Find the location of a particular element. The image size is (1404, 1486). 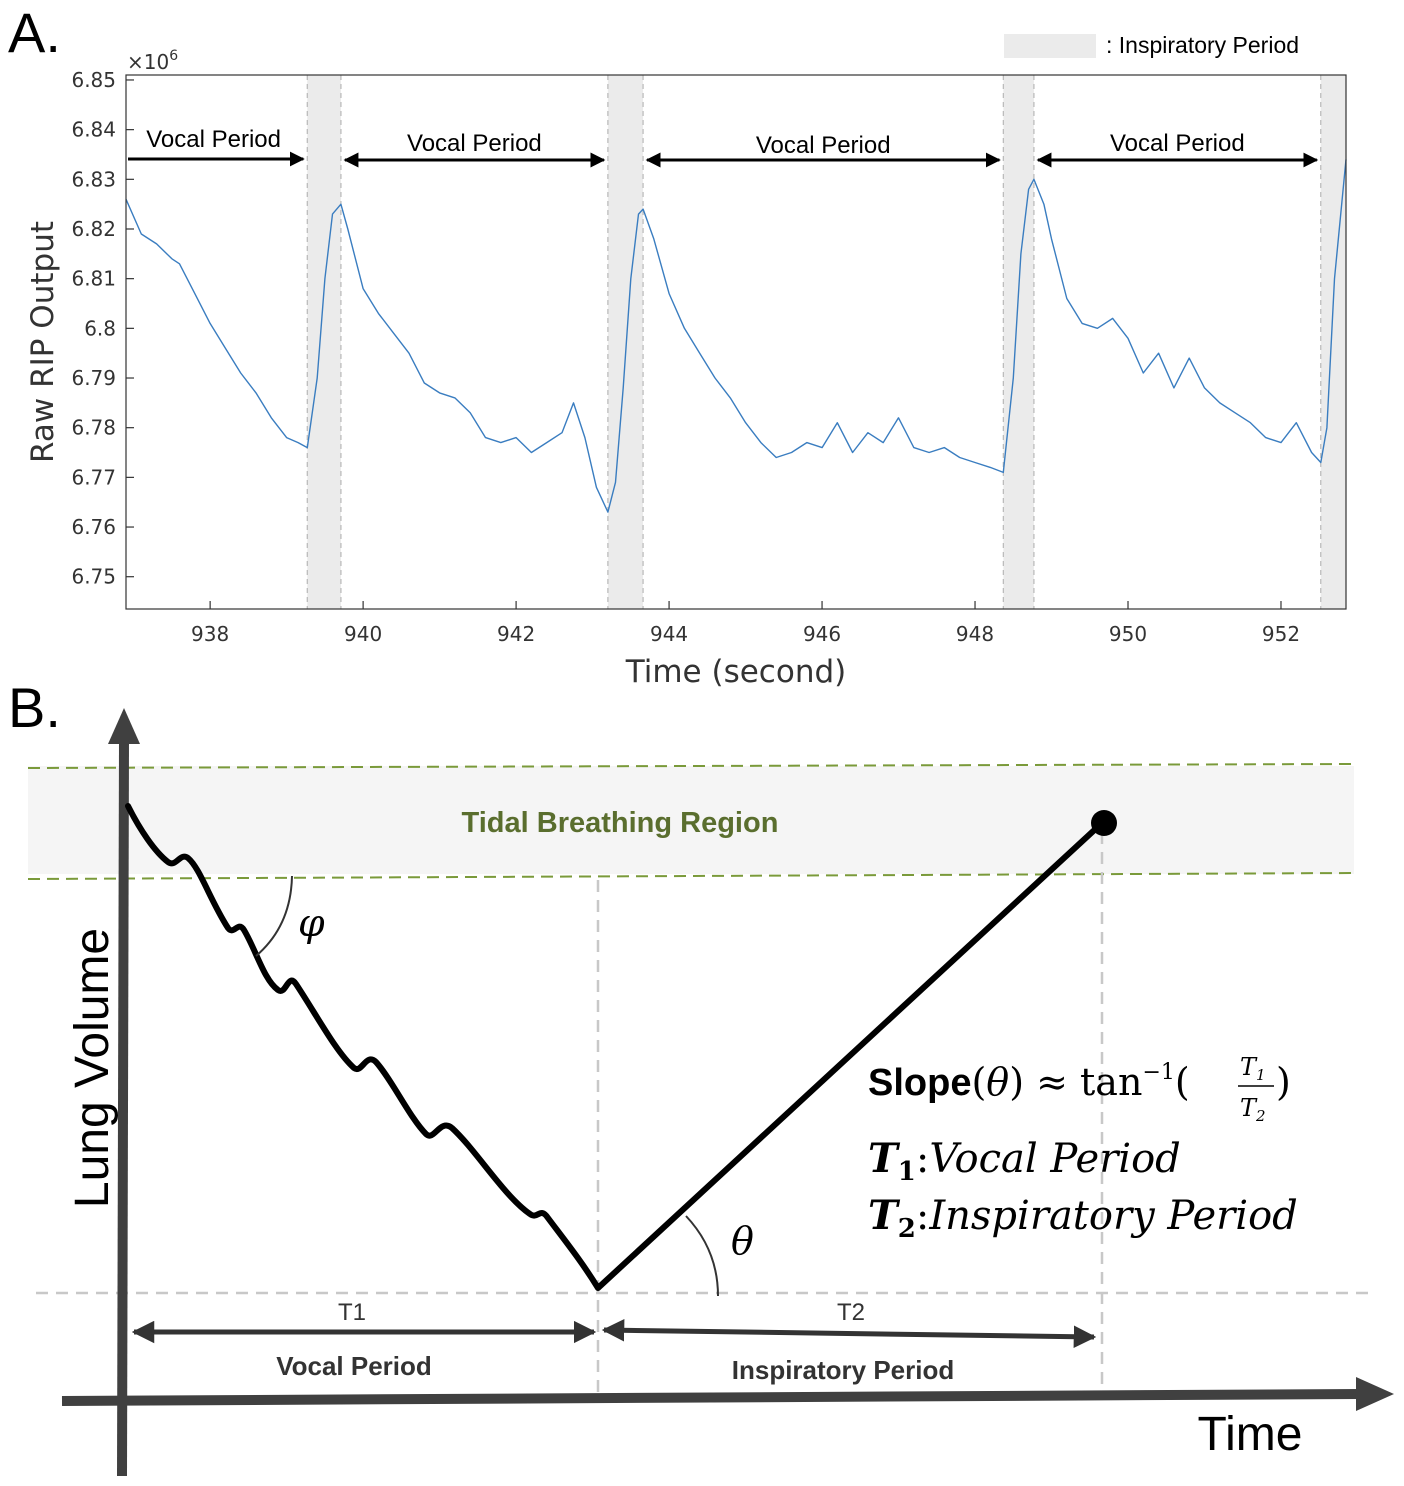

time-label: Time is located at coordinates (1250, 1434).